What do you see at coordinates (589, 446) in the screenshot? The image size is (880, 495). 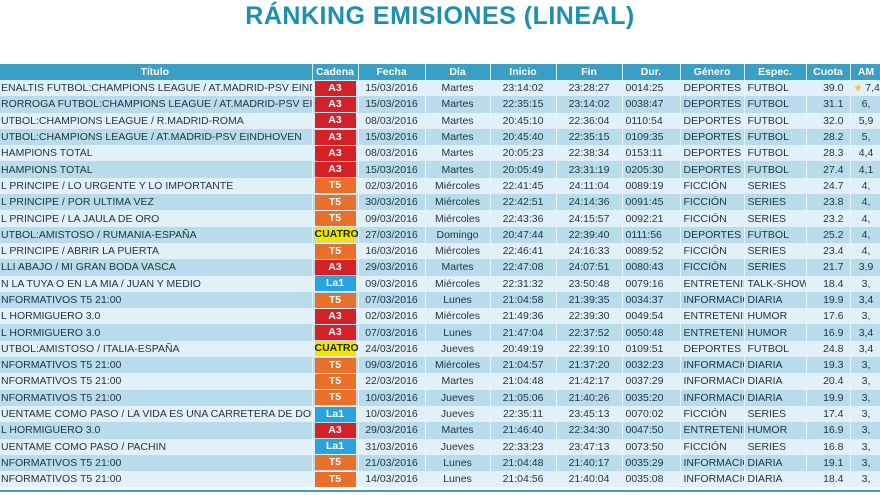 I see `cell-fin: 23:47:13` at bounding box center [589, 446].